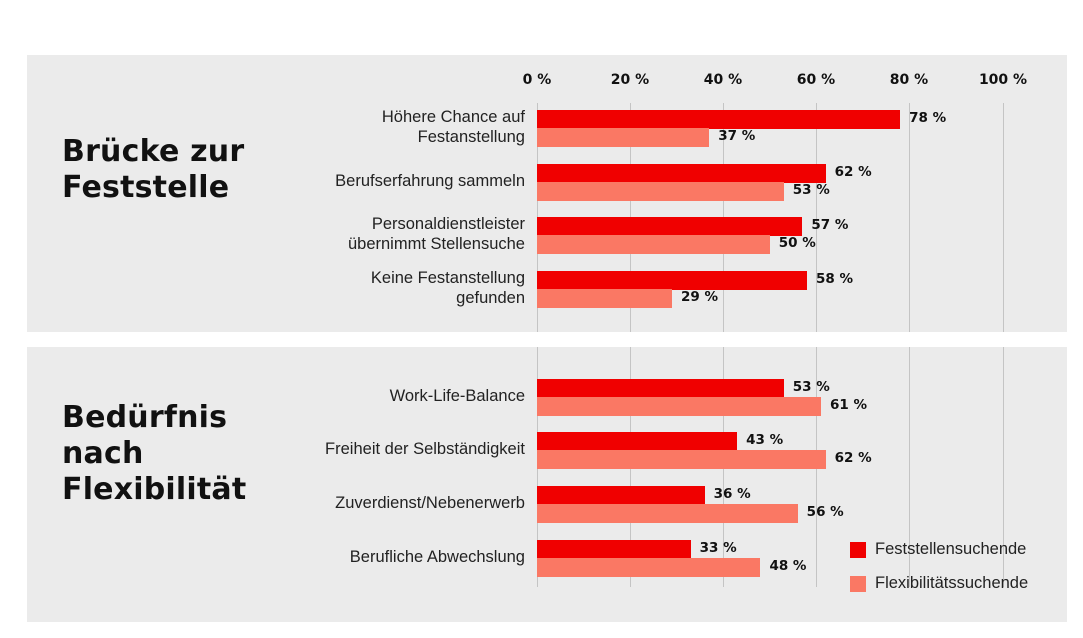  I want to click on category-label-line: Zuverdienst/Nebenerwerb, so click(430, 503).